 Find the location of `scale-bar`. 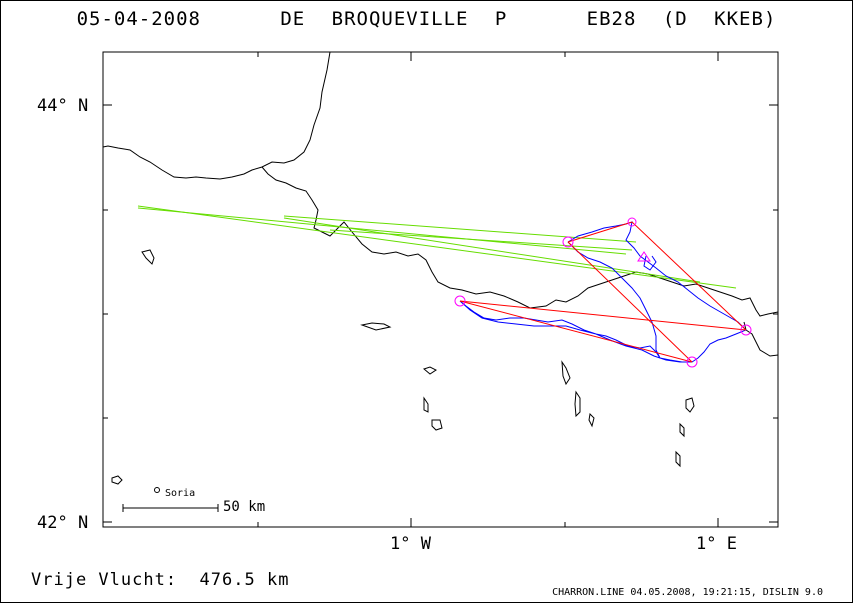

scale-bar is located at coordinates (170, 508).